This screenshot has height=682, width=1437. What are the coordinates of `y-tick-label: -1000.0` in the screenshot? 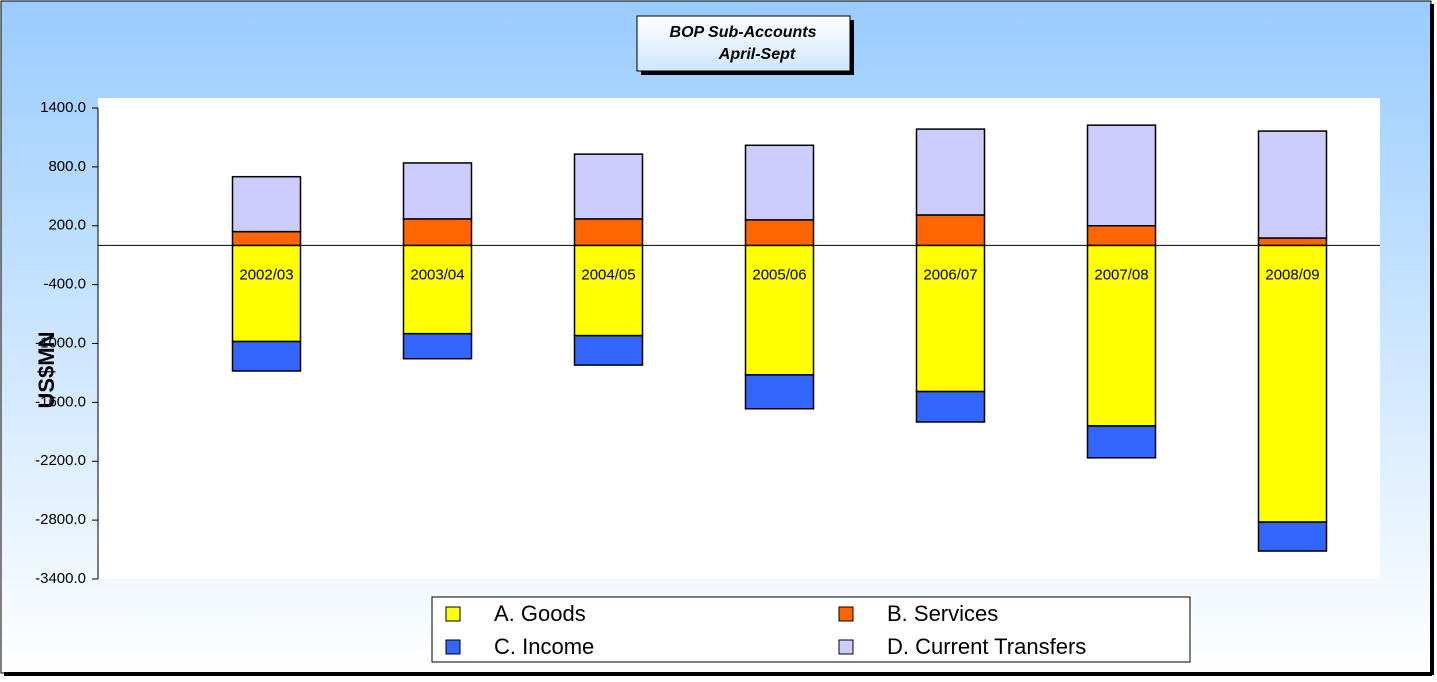 It's located at (60, 342).